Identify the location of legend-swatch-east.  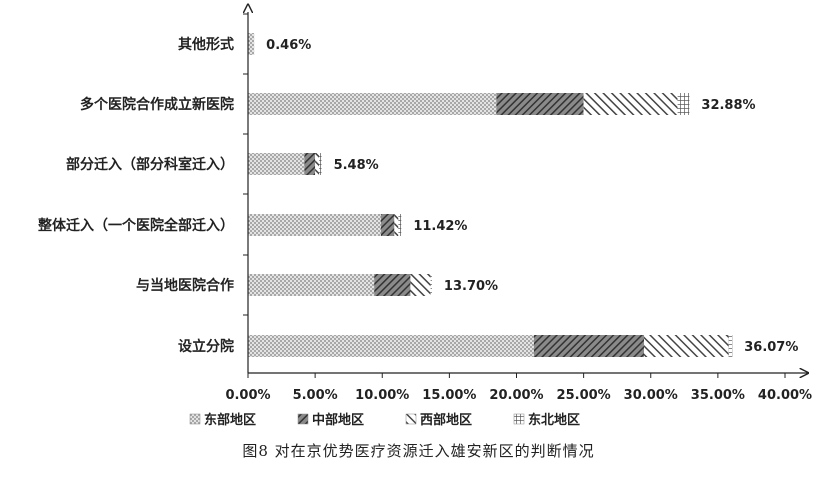
(195, 419).